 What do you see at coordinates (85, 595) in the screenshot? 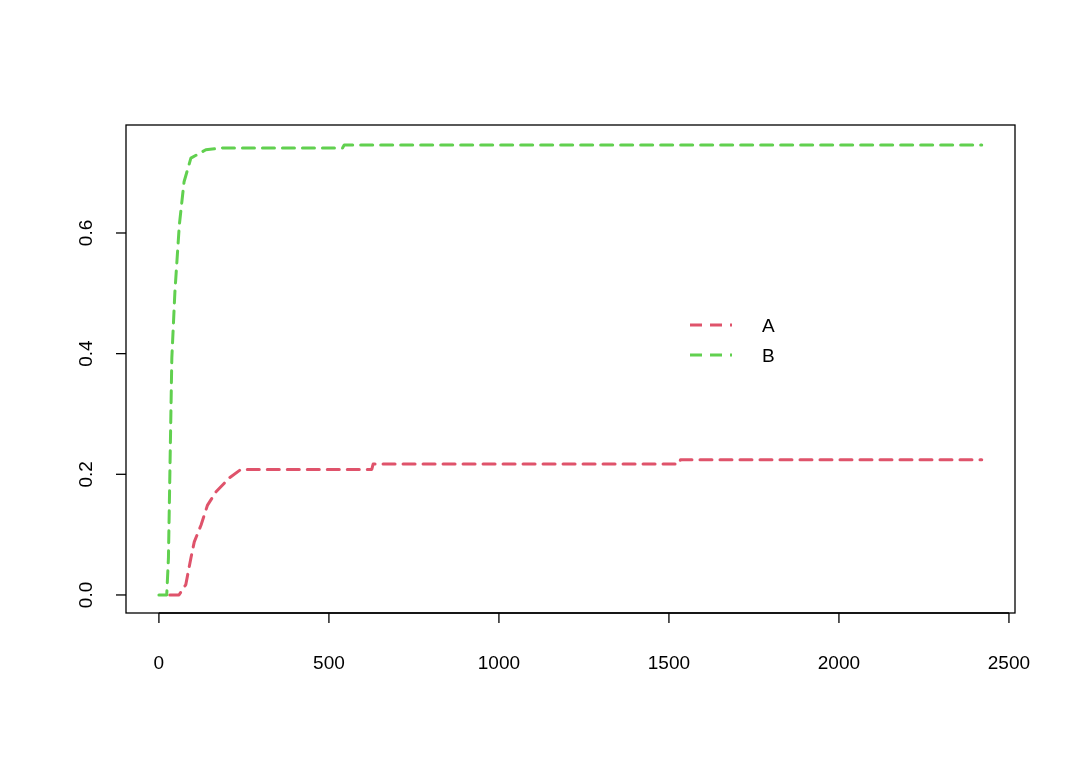
I see `y-tick-label: 0.0` at bounding box center [85, 595].